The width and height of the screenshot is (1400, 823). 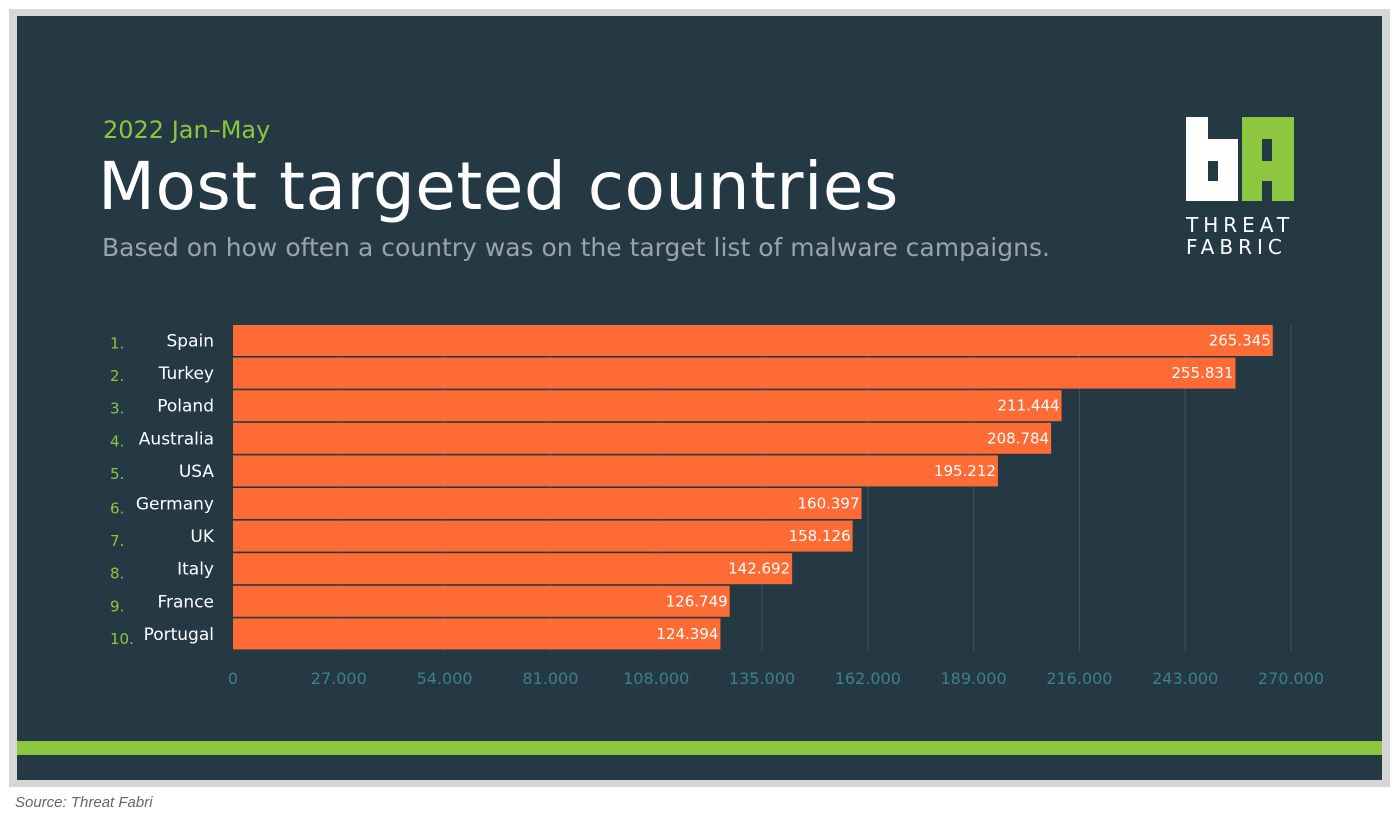 What do you see at coordinates (1240, 341) in the screenshot?
I see `value-label: 265.345` at bounding box center [1240, 341].